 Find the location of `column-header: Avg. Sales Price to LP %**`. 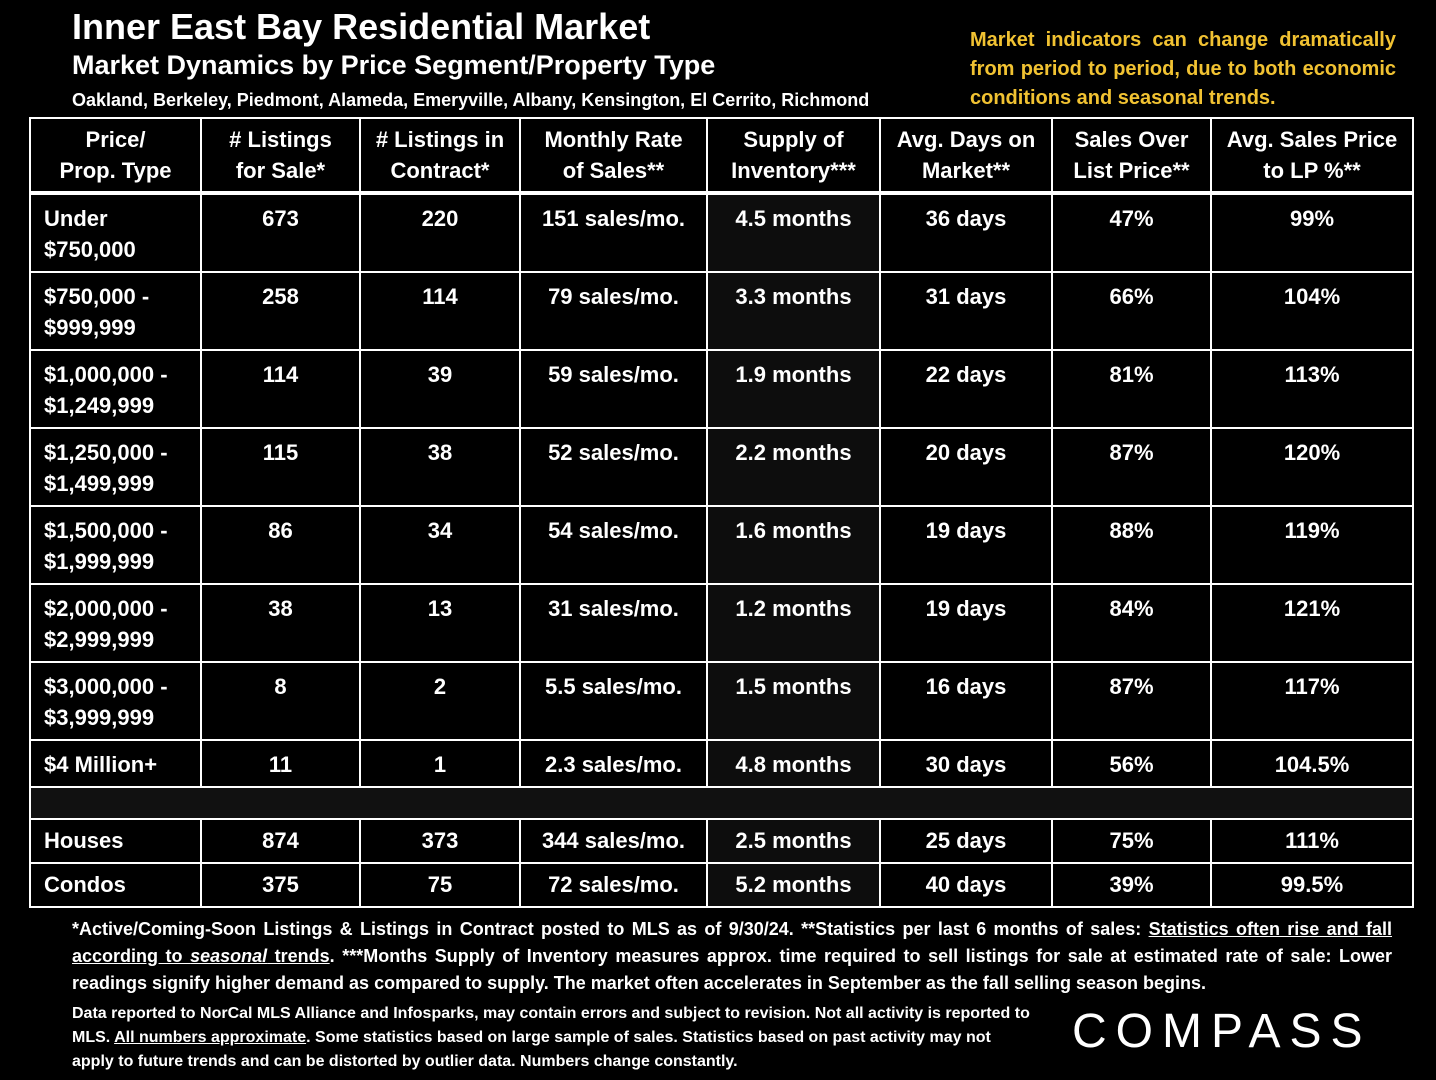

column-header: Avg. Sales Price to LP %** is located at coordinates (1312, 156).